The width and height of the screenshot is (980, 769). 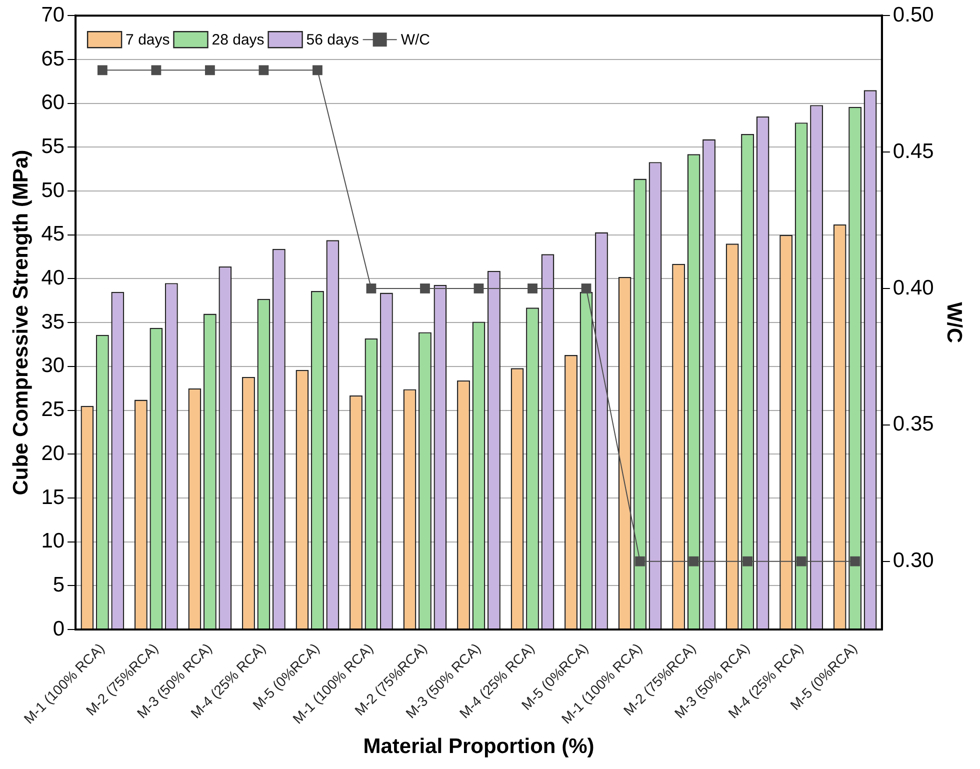 I want to click on y-tick-label: 10, so click(x=53, y=541).